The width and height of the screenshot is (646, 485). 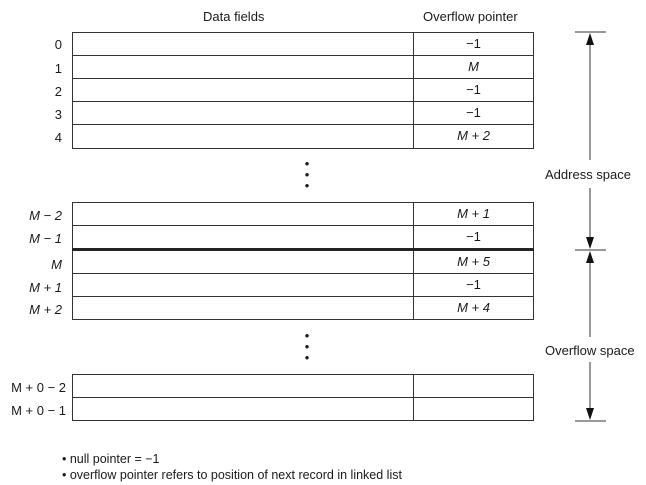 What do you see at coordinates (588, 174) in the screenshot?
I see `address-space-label: Address space` at bounding box center [588, 174].